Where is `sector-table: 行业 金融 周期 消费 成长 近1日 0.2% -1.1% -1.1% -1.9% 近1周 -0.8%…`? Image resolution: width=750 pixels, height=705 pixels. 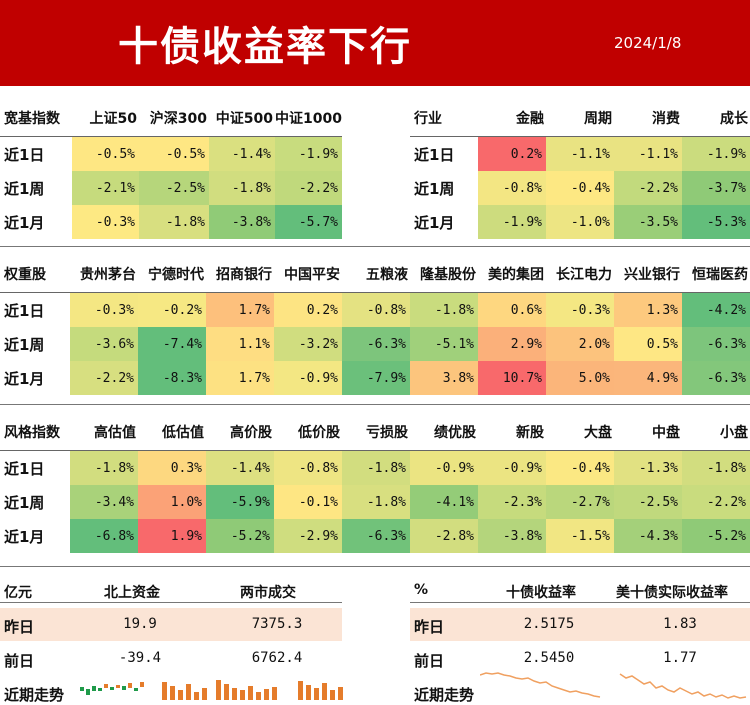
sector-table: 行业 金融 周期 消费 成长 近1日 0.2% -1.1% -1.1% -1.9% 近1周 -0.8%… is located at coordinates (580, 169).